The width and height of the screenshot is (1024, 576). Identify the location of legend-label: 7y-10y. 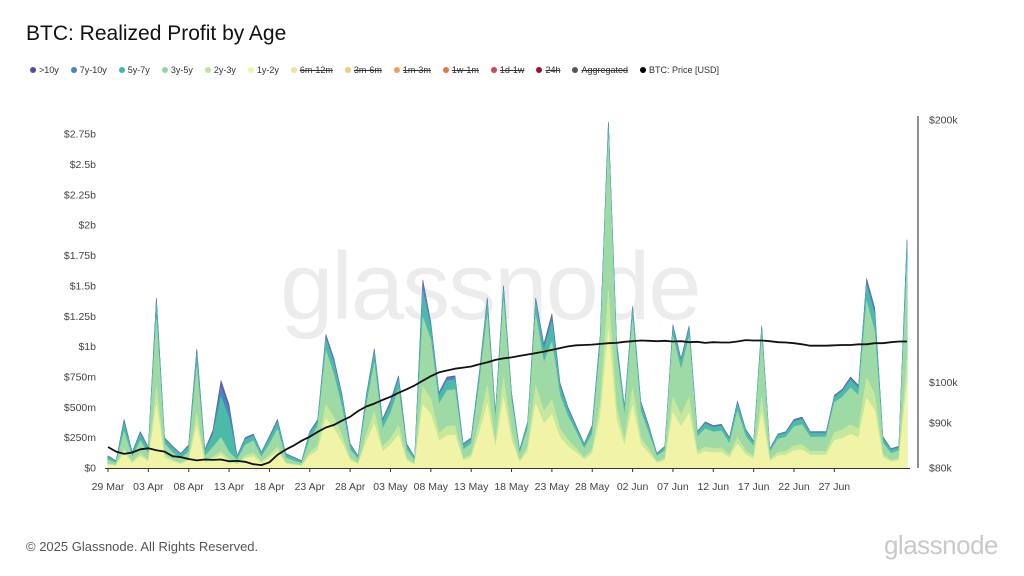
(93, 70).